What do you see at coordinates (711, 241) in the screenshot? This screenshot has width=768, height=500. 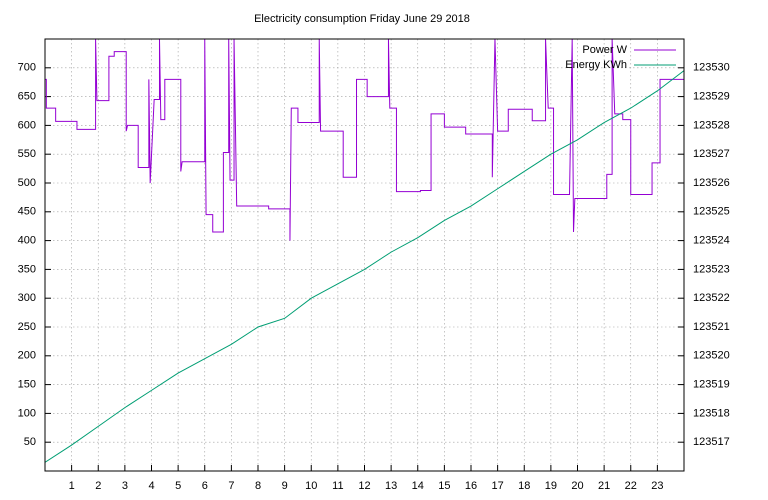 I see `y2-tick-label: 123524` at bounding box center [711, 241].